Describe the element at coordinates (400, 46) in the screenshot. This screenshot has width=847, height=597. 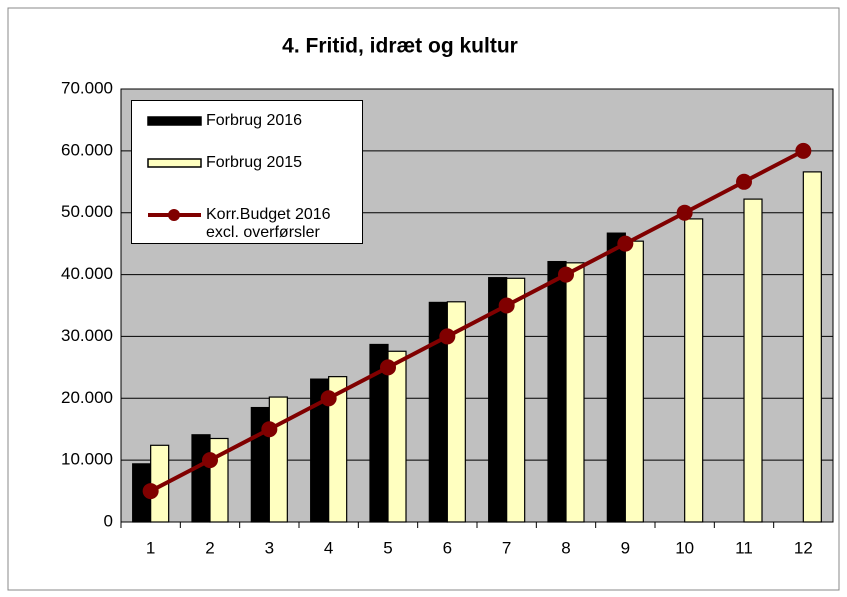
I see `chart-title: 4. Fritid, idræt og kultur` at that location.